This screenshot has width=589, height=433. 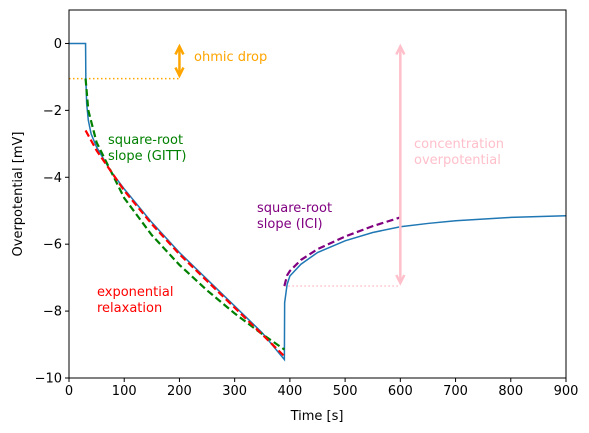 I want to click on x-tick-label: 800, so click(x=510, y=391).